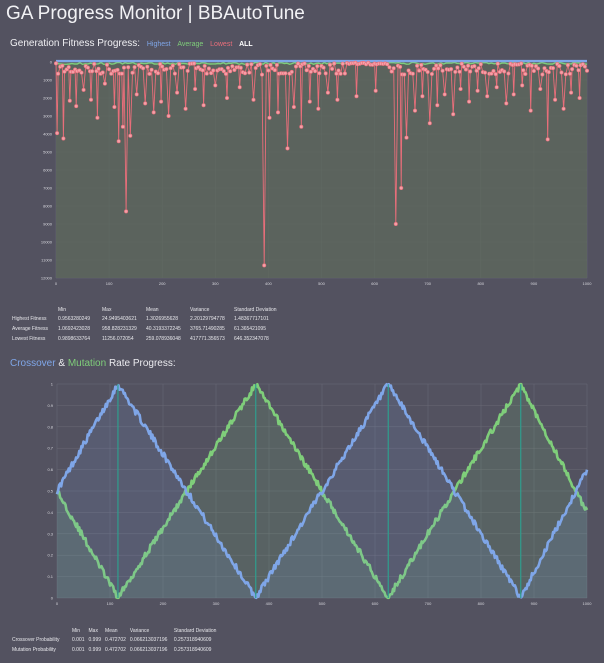  What do you see at coordinates (269, 603) in the screenshot?
I see `x-tick-label: 400` at bounding box center [269, 603].